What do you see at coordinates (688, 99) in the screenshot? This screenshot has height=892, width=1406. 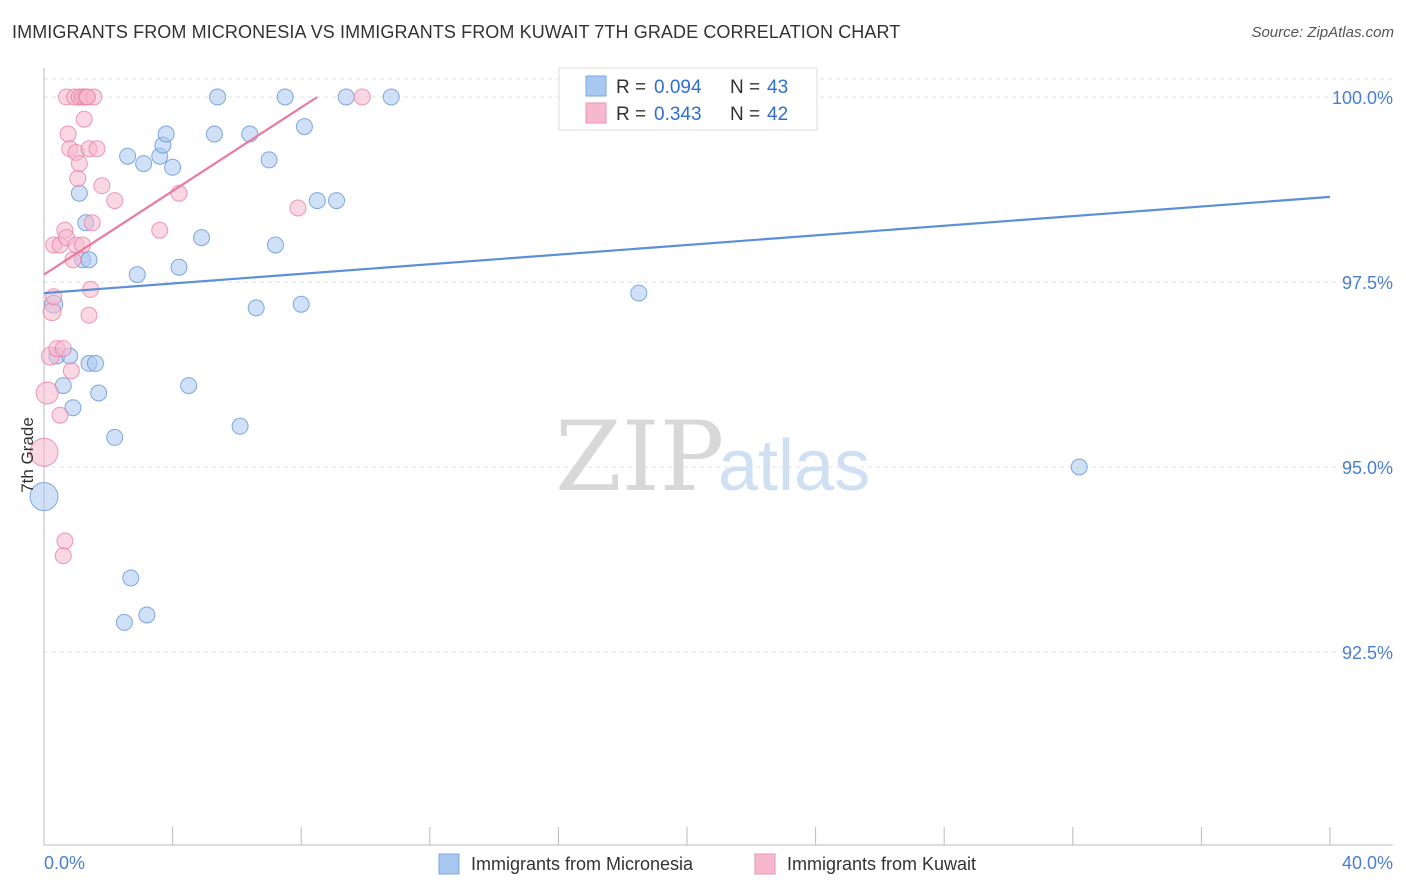 I see `stats-legend: R = 0.094 N = 43 R = 0.343 N = 42` at bounding box center [688, 99].